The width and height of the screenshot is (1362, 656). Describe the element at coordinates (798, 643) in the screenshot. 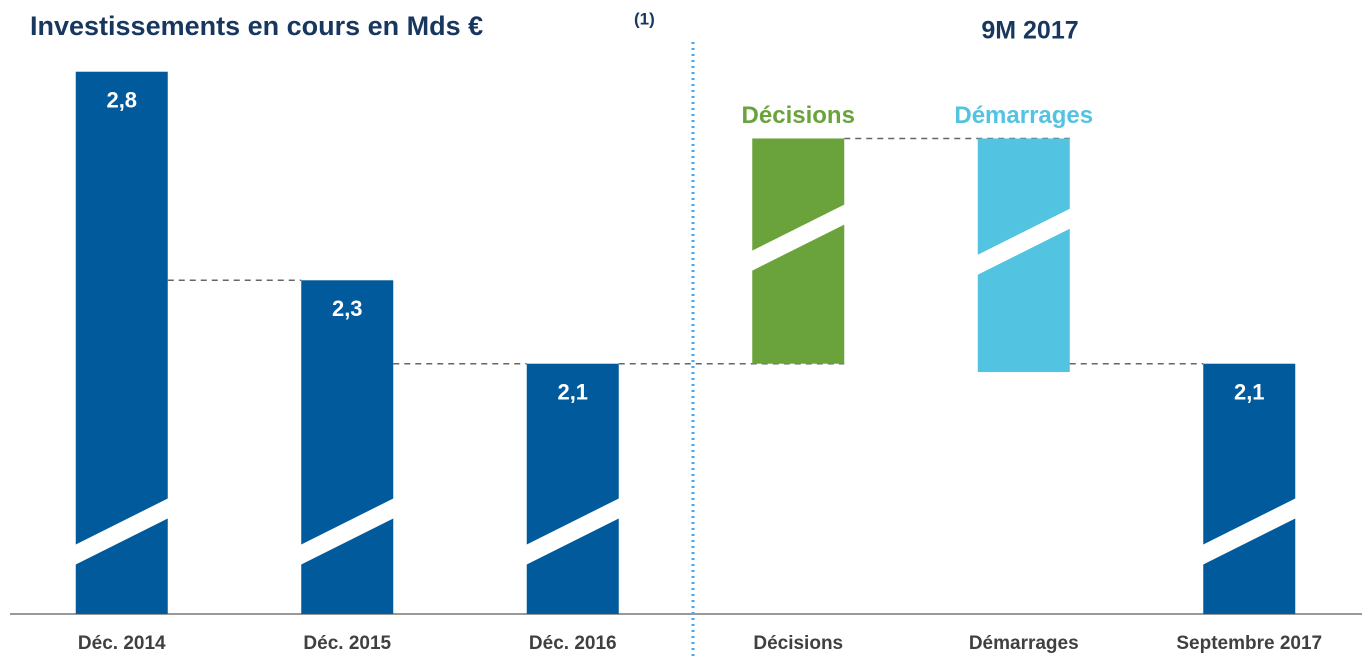

I see `x-tick-label: Décisions` at that location.